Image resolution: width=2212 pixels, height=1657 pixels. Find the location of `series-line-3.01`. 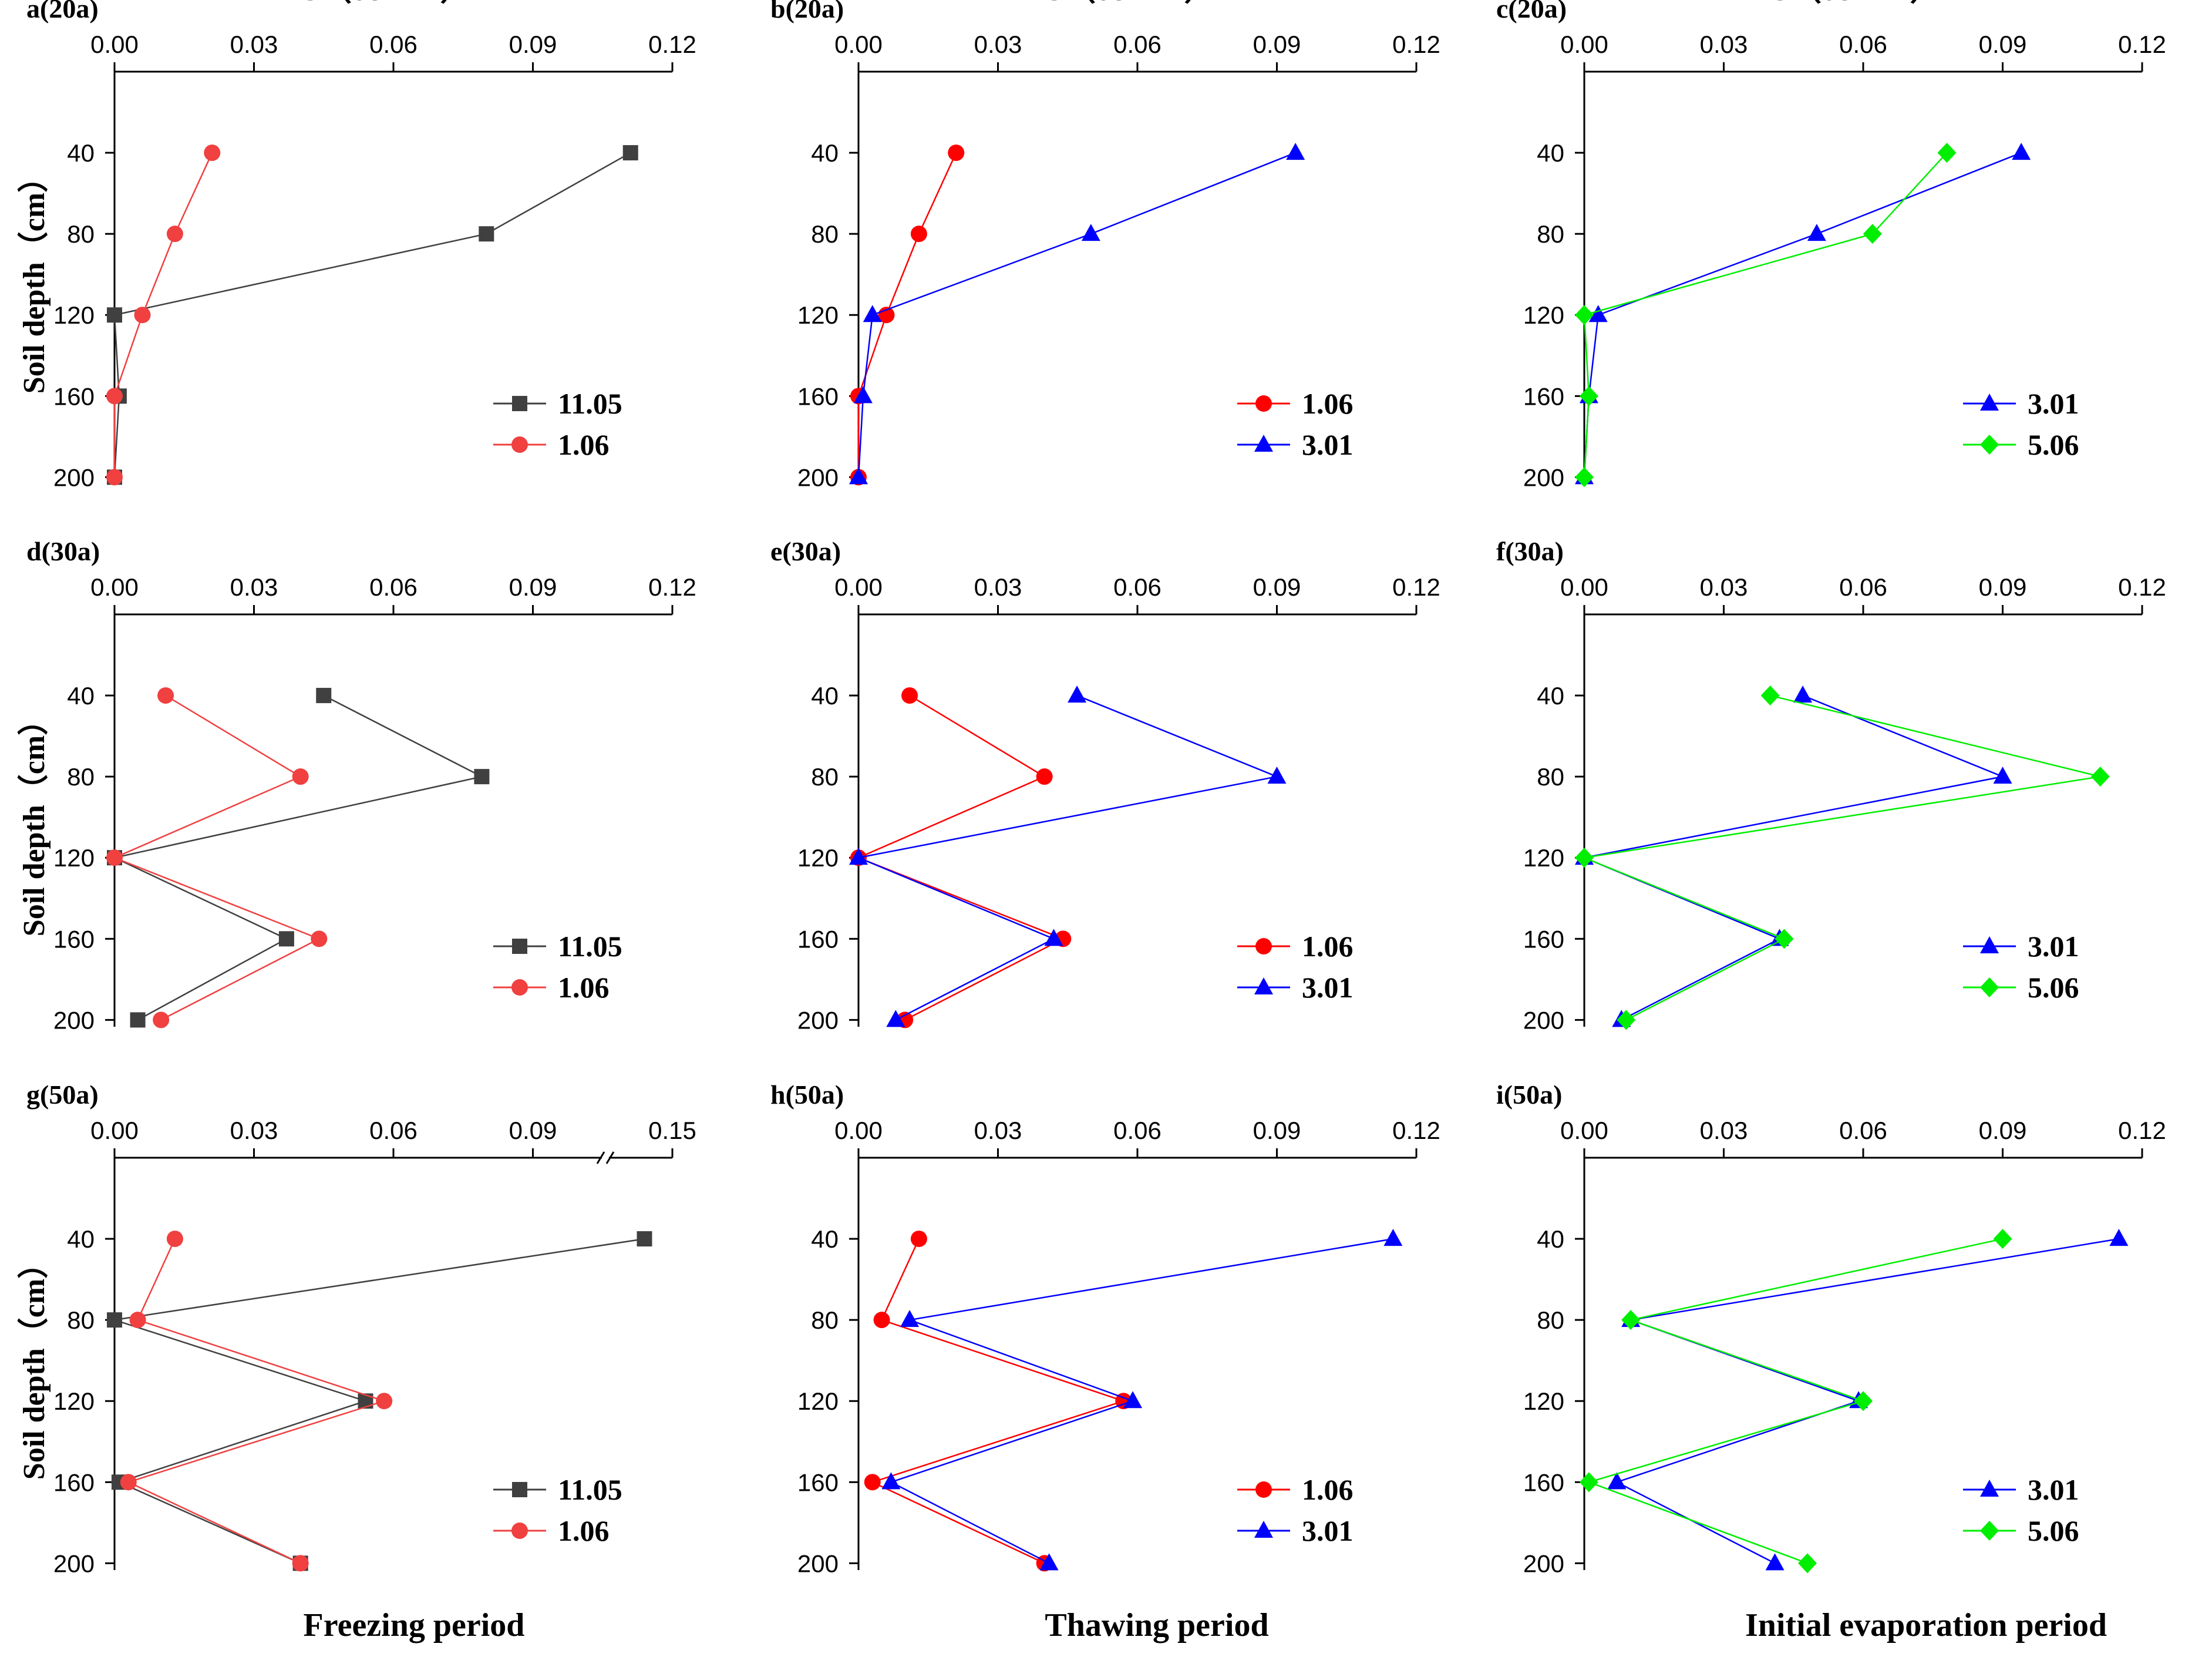

series-line-3.01 is located at coordinates (1793, 857).